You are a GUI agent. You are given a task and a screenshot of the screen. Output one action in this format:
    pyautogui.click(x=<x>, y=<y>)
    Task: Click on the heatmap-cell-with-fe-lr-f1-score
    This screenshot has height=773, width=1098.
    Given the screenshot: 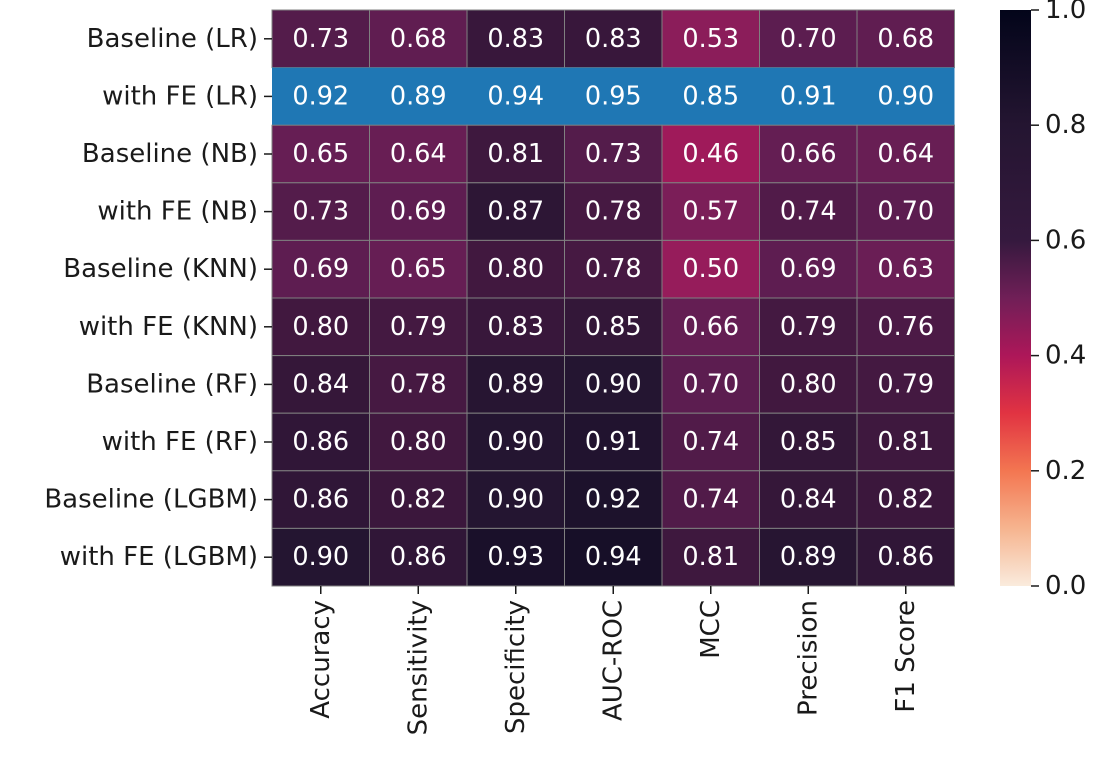 What is the action you would take?
    pyautogui.click(x=906, y=96)
    